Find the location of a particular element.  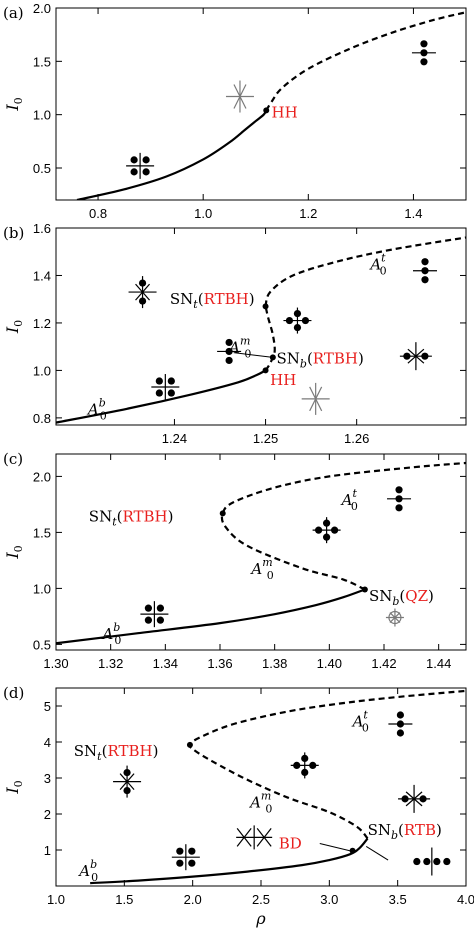

annotation-red: QZ is located at coordinates (416, 596).